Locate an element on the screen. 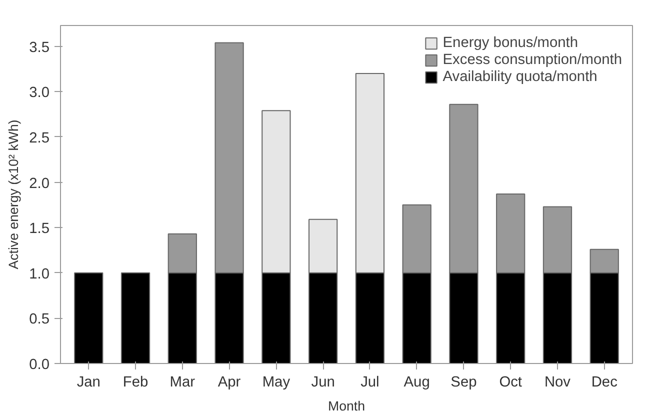 The height and width of the screenshot is (416, 647). x-tick-label: Feb is located at coordinates (135, 382).